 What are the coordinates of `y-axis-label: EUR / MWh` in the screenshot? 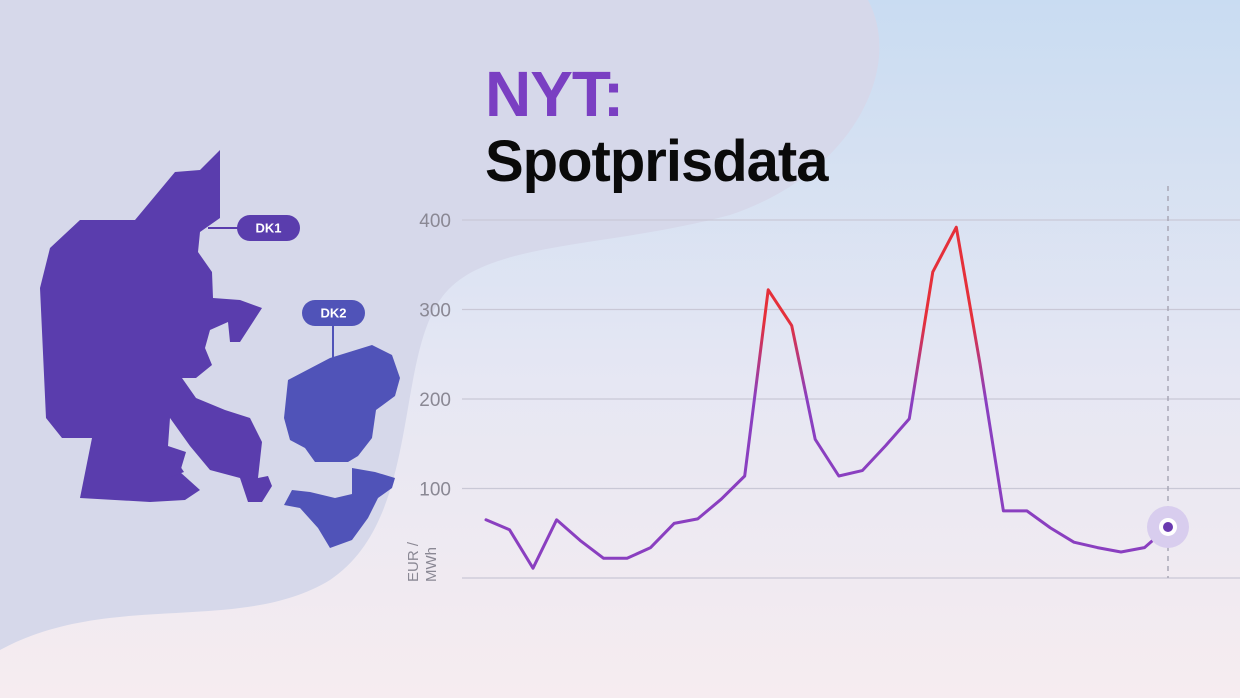 It's located at (422, 560).